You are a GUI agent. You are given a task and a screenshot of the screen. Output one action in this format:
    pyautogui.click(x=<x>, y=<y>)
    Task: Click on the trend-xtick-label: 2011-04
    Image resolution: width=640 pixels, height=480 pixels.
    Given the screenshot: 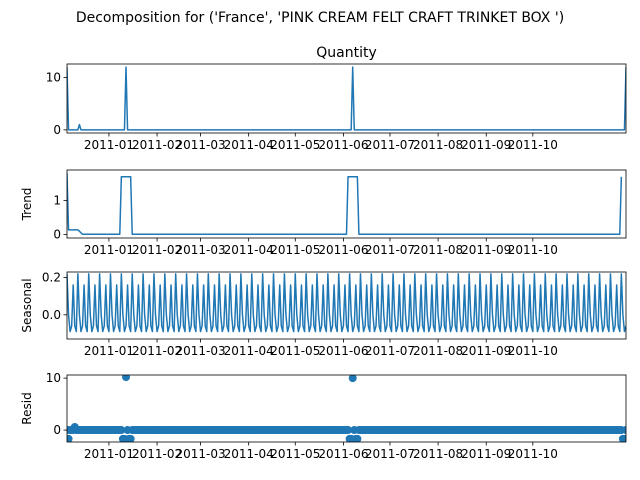 What is the action you would take?
    pyautogui.click(x=249, y=250)
    